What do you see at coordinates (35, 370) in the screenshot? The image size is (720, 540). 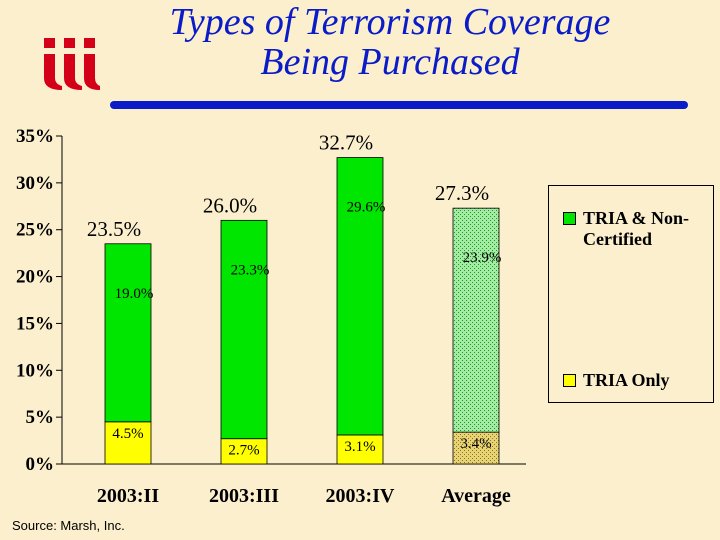 I see `y-tick-label: 10%` at bounding box center [35, 370].